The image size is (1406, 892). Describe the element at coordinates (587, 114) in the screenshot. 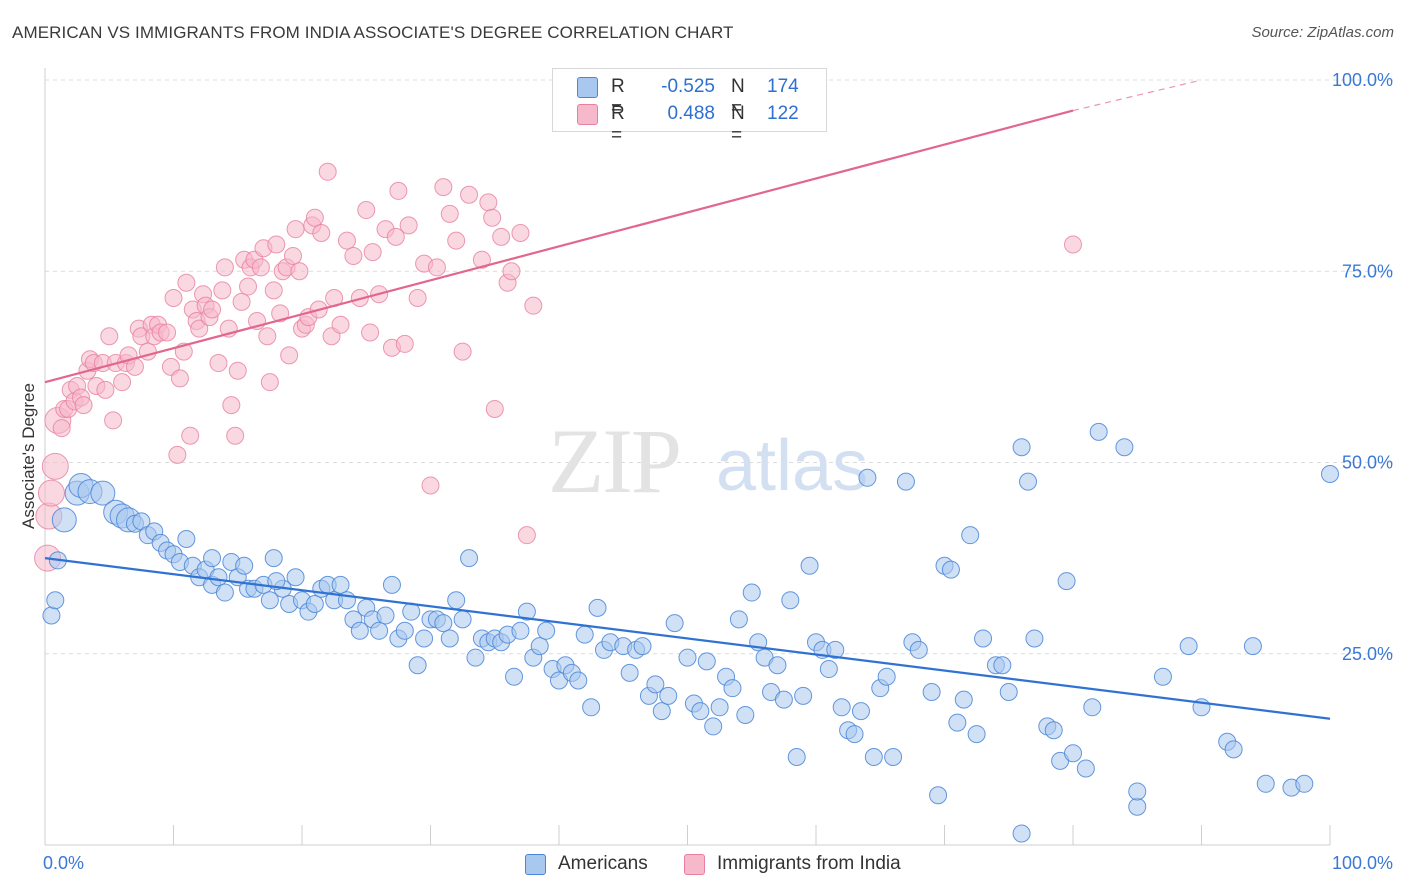

I see `legend-swatch-india` at that location.